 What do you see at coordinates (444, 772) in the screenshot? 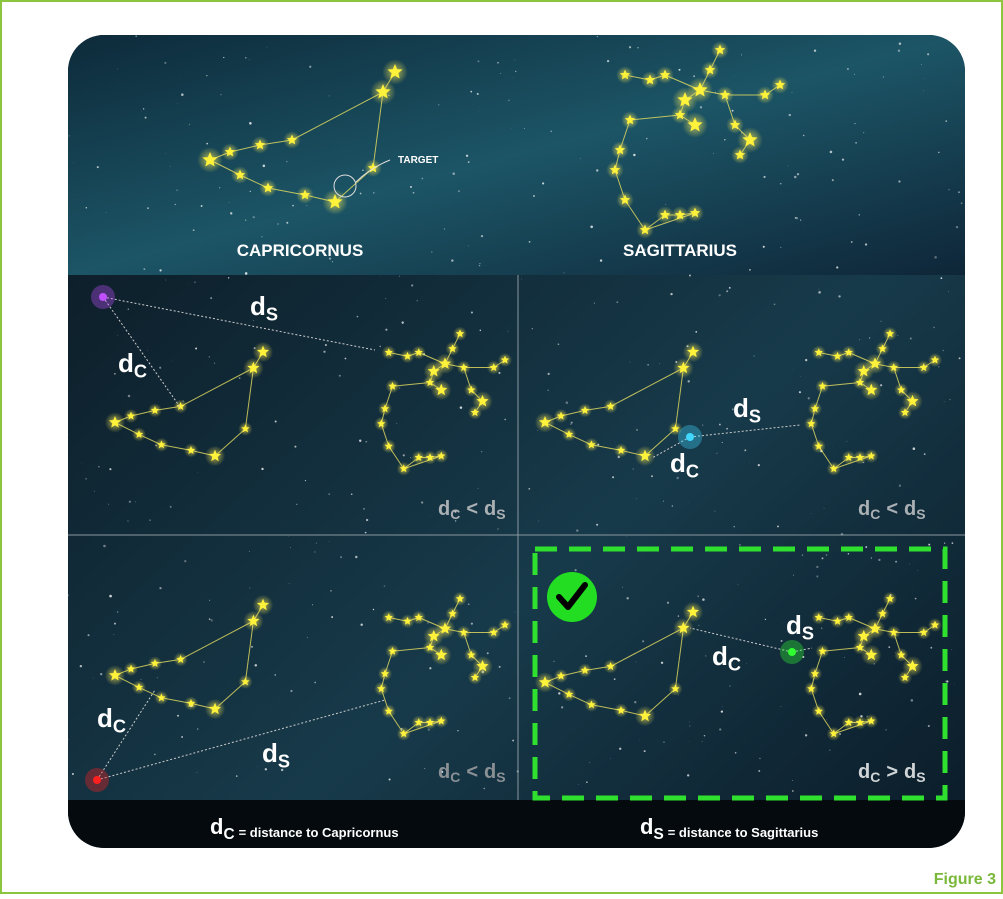
I see `symbol-main: d` at bounding box center [444, 772].